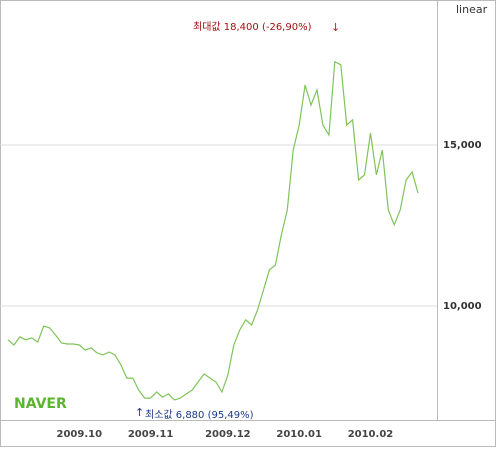 This screenshot has width=496, height=451. What do you see at coordinates (139, 412) in the screenshot?
I see `min-arrow: ↑` at bounding box center [139, 412].